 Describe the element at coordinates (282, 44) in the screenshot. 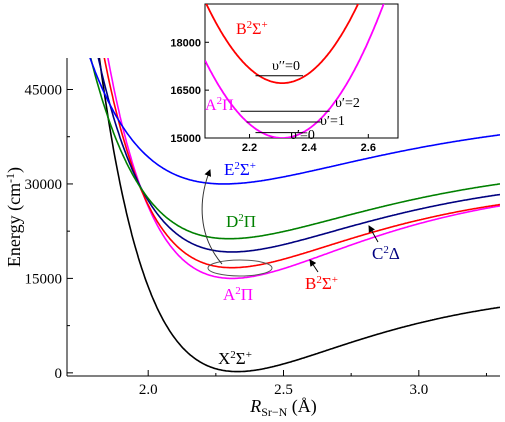

I see `inset-curve-b2` at that location.